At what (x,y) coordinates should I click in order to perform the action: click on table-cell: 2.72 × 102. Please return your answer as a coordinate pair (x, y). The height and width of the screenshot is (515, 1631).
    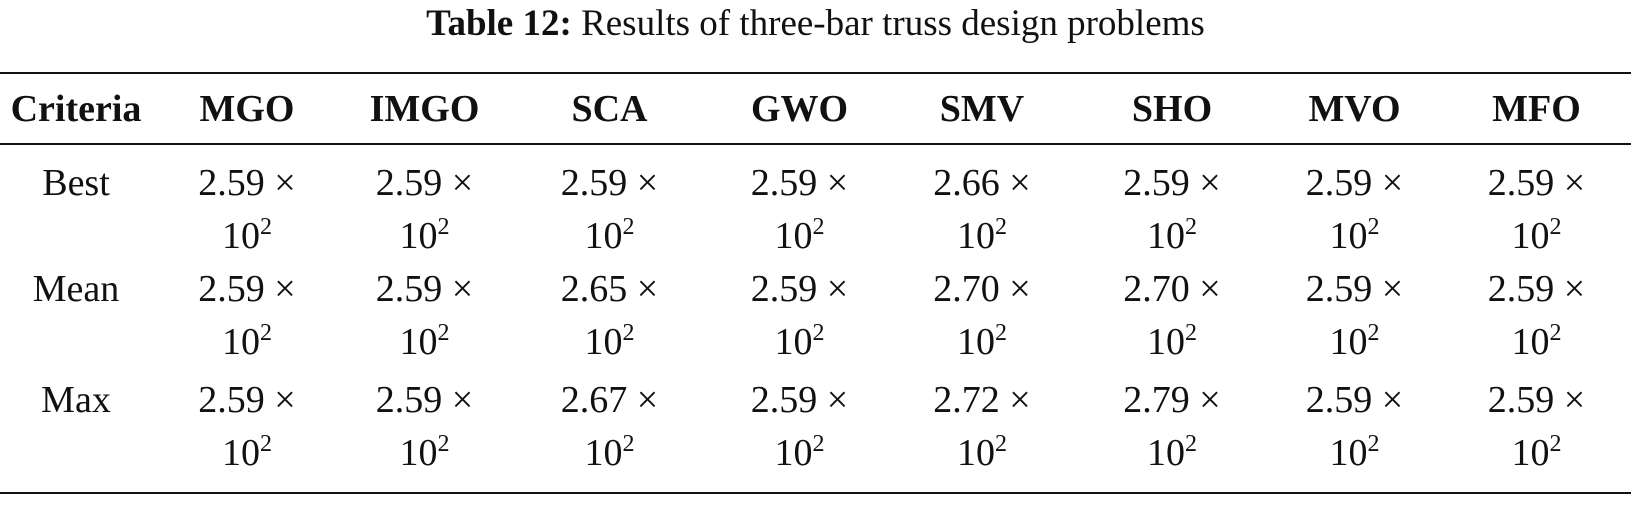
    Looking at the image, I should click on (982, 427).